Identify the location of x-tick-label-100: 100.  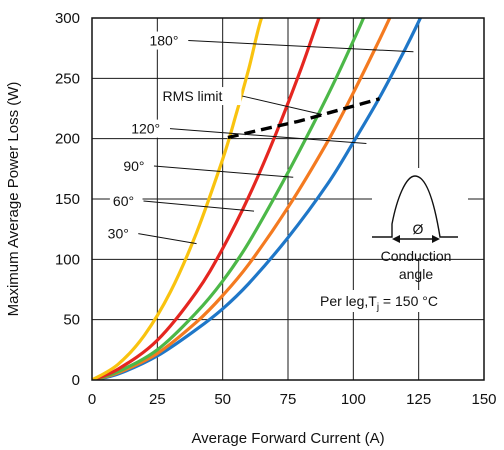
(353, 399).